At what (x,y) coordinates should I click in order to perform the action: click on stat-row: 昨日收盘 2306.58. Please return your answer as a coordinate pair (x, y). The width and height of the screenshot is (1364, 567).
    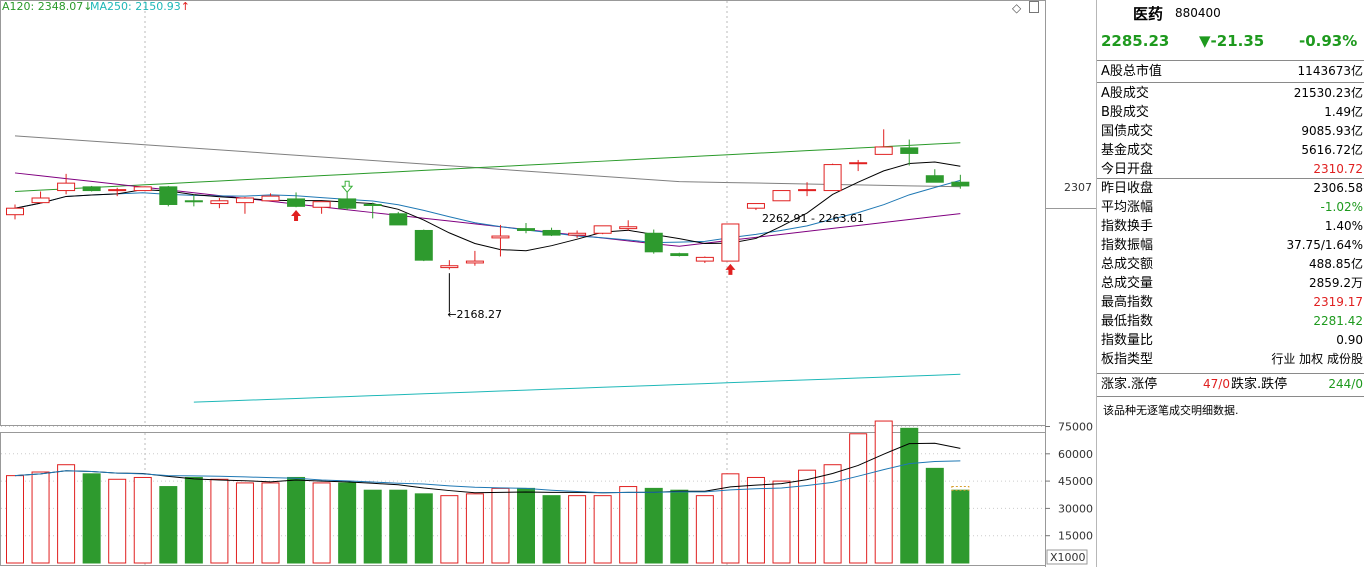
    Looking at the image, I should click on (1230, 188).